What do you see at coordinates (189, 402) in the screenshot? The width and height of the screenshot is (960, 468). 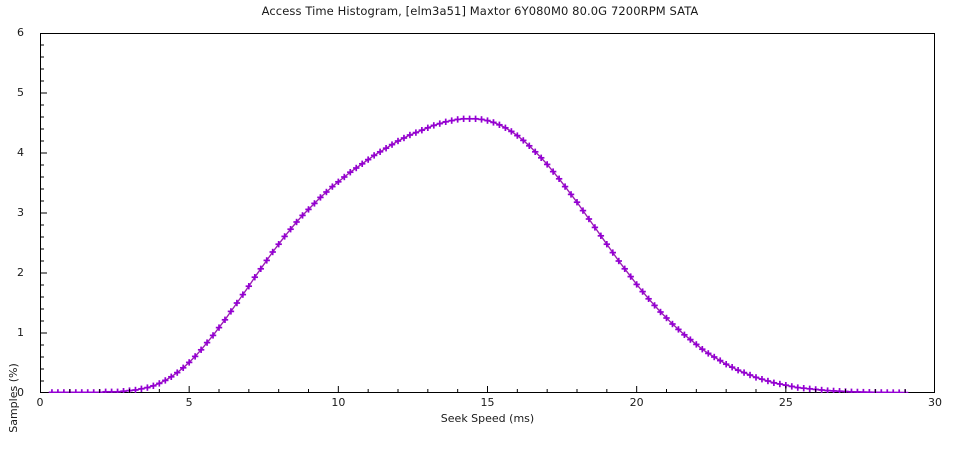 I see `x-tick-label: 5` at bounding box center [189, 402].